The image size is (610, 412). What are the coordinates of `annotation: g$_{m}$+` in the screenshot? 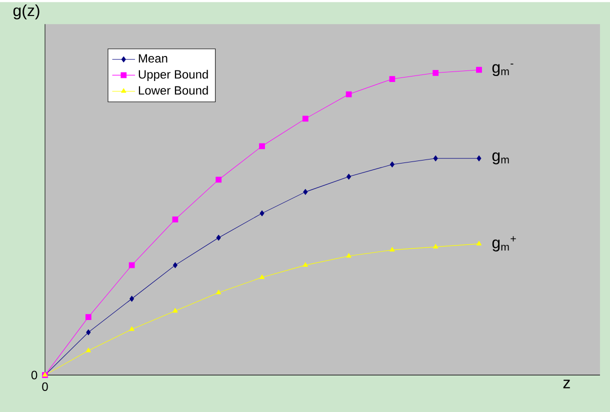 It's located at (504, 244).